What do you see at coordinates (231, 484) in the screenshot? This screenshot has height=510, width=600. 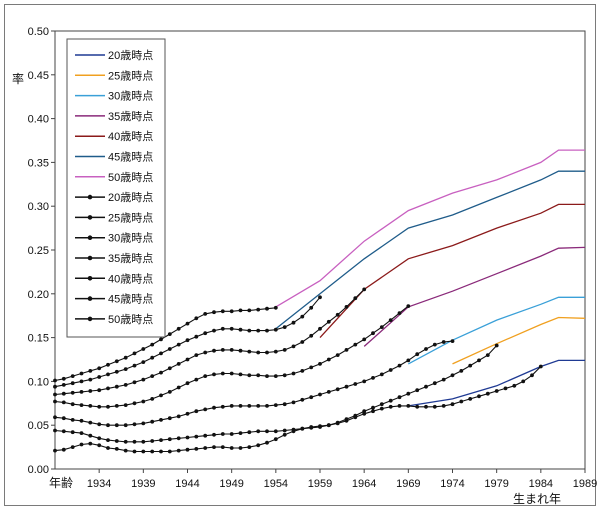 I see `x-tick-label: 1949` at bounding box center [231, 484].